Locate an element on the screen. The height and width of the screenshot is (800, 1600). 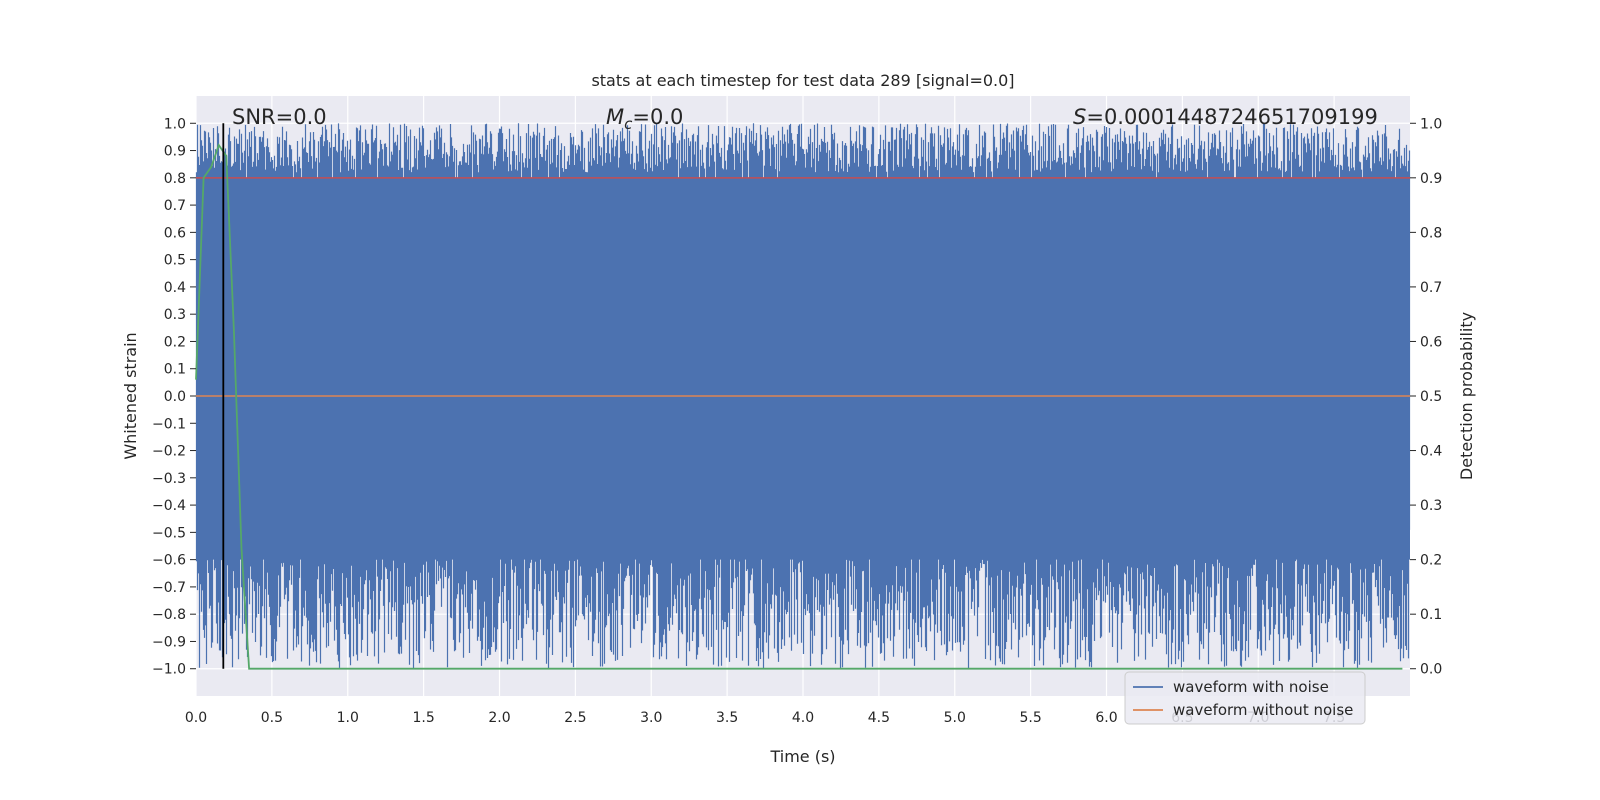
y-right-tick-label: 0.9 is located at coordinates (1431, 179).